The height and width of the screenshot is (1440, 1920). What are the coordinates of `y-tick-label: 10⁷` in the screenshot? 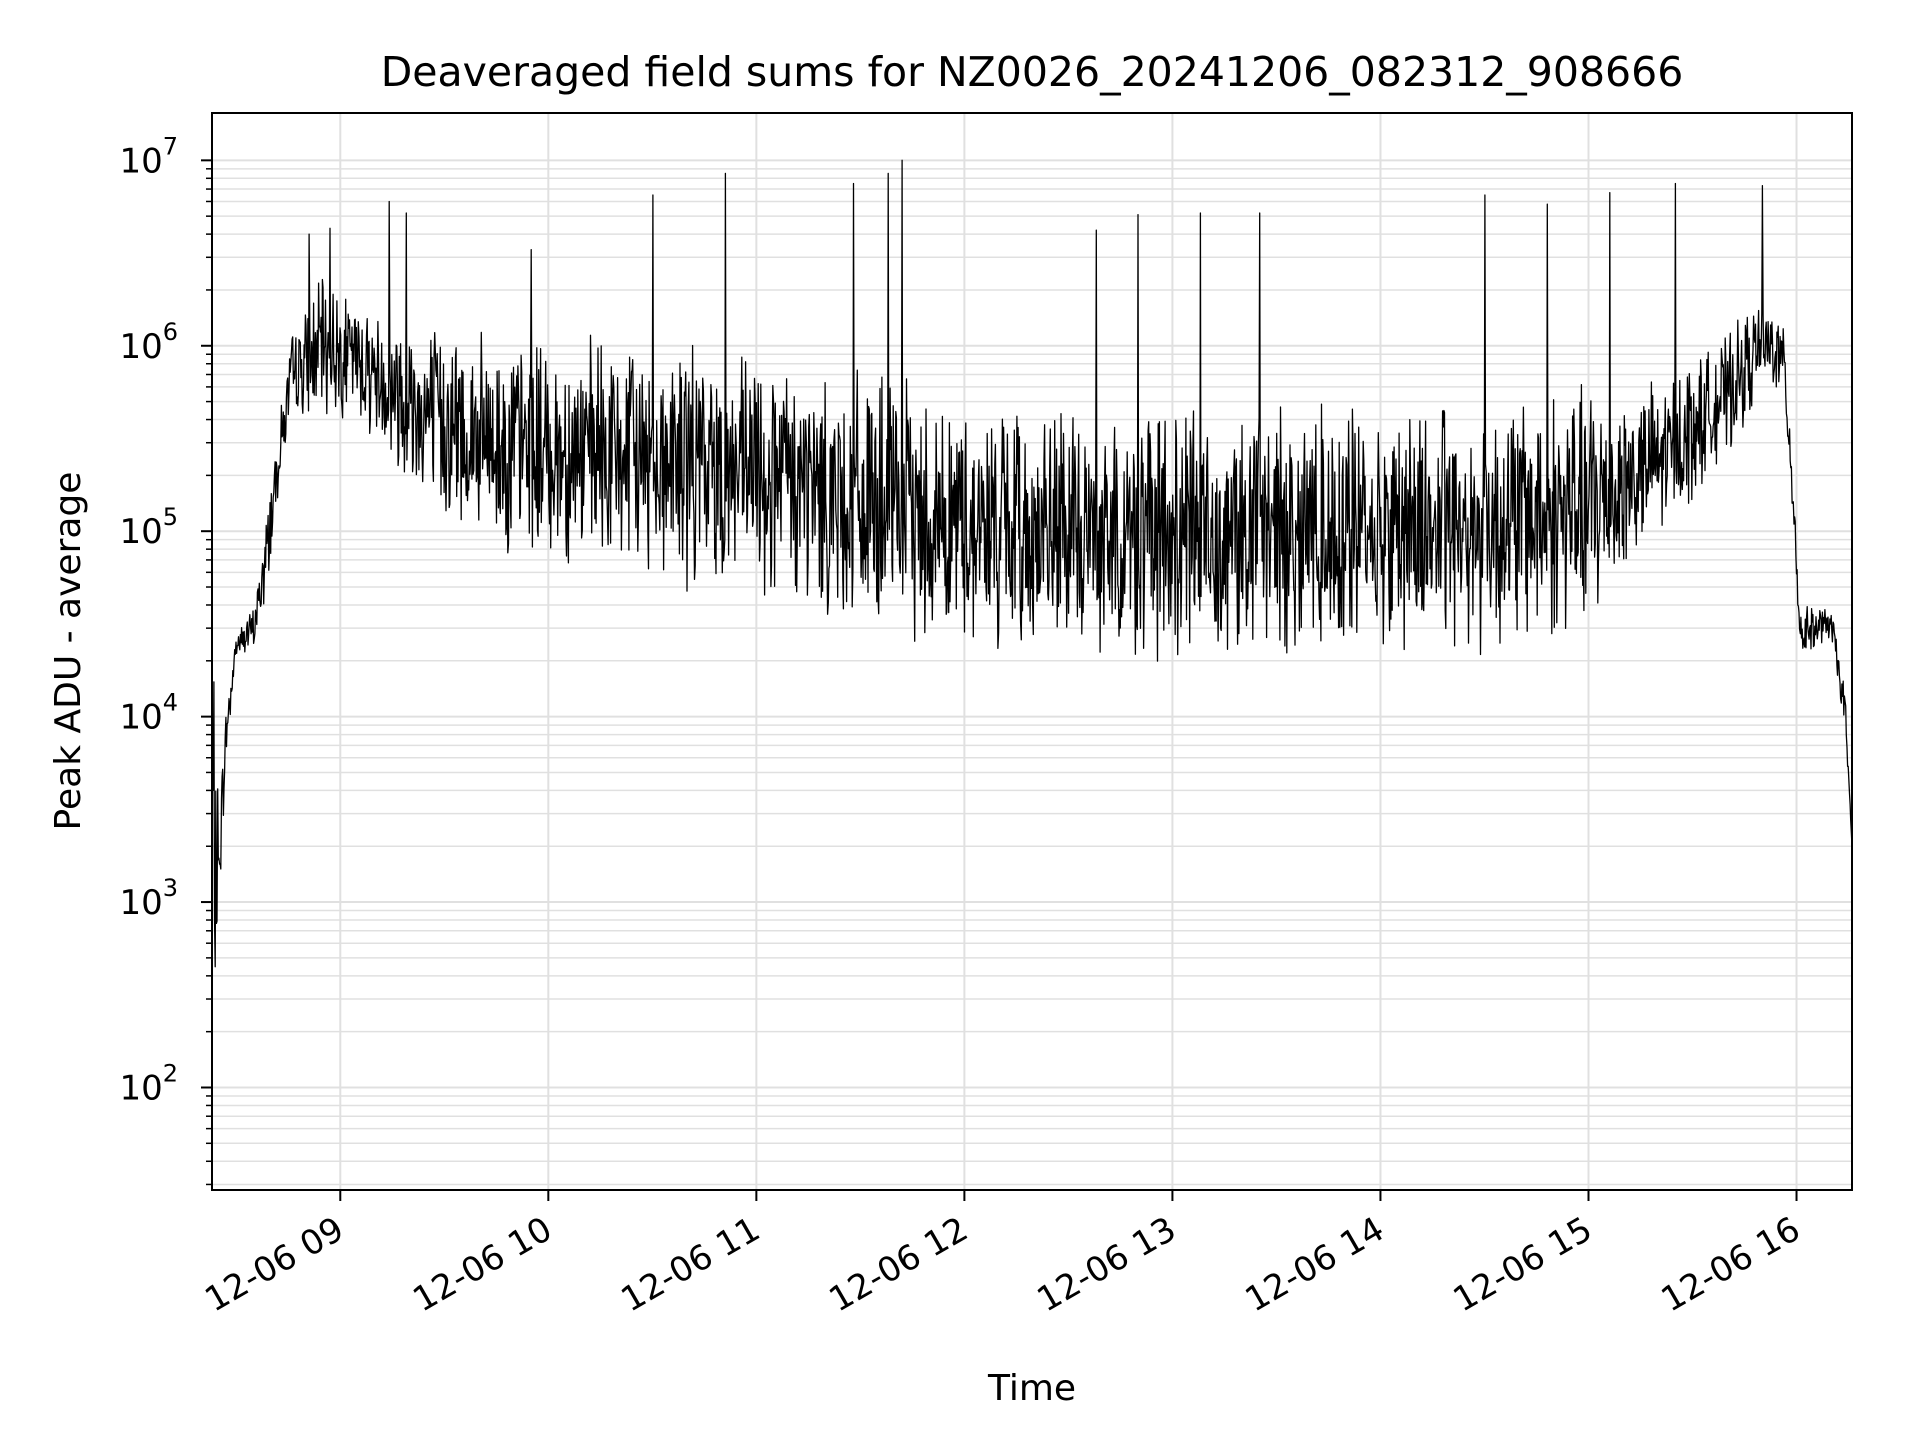 It's located at (148, 156).